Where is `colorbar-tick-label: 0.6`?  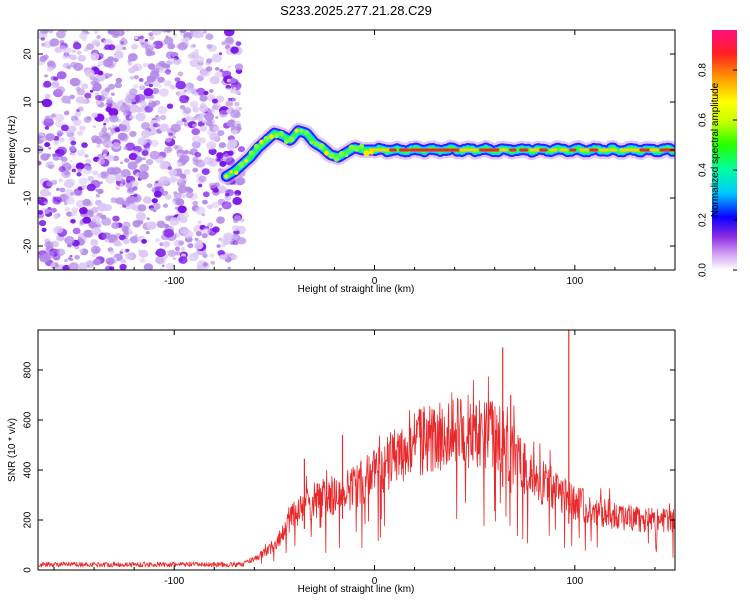
colorbar-tick-label: 0.6 is located at coordinates (703, 120).